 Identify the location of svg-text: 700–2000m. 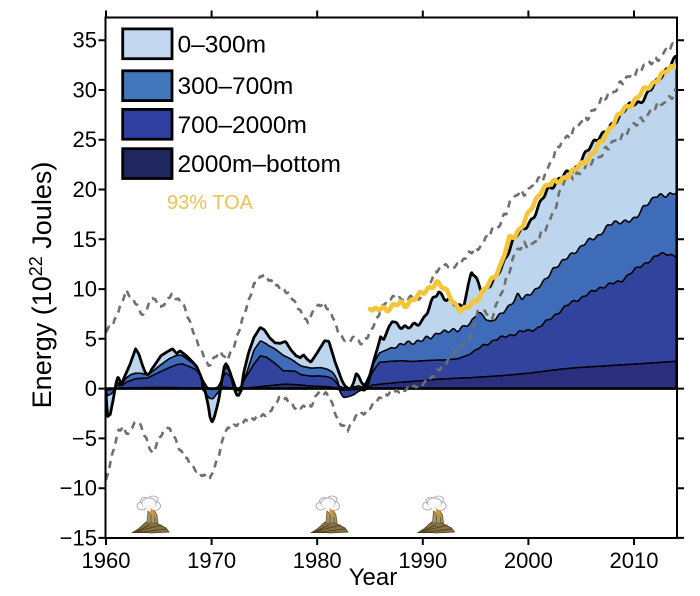
(242, 125).